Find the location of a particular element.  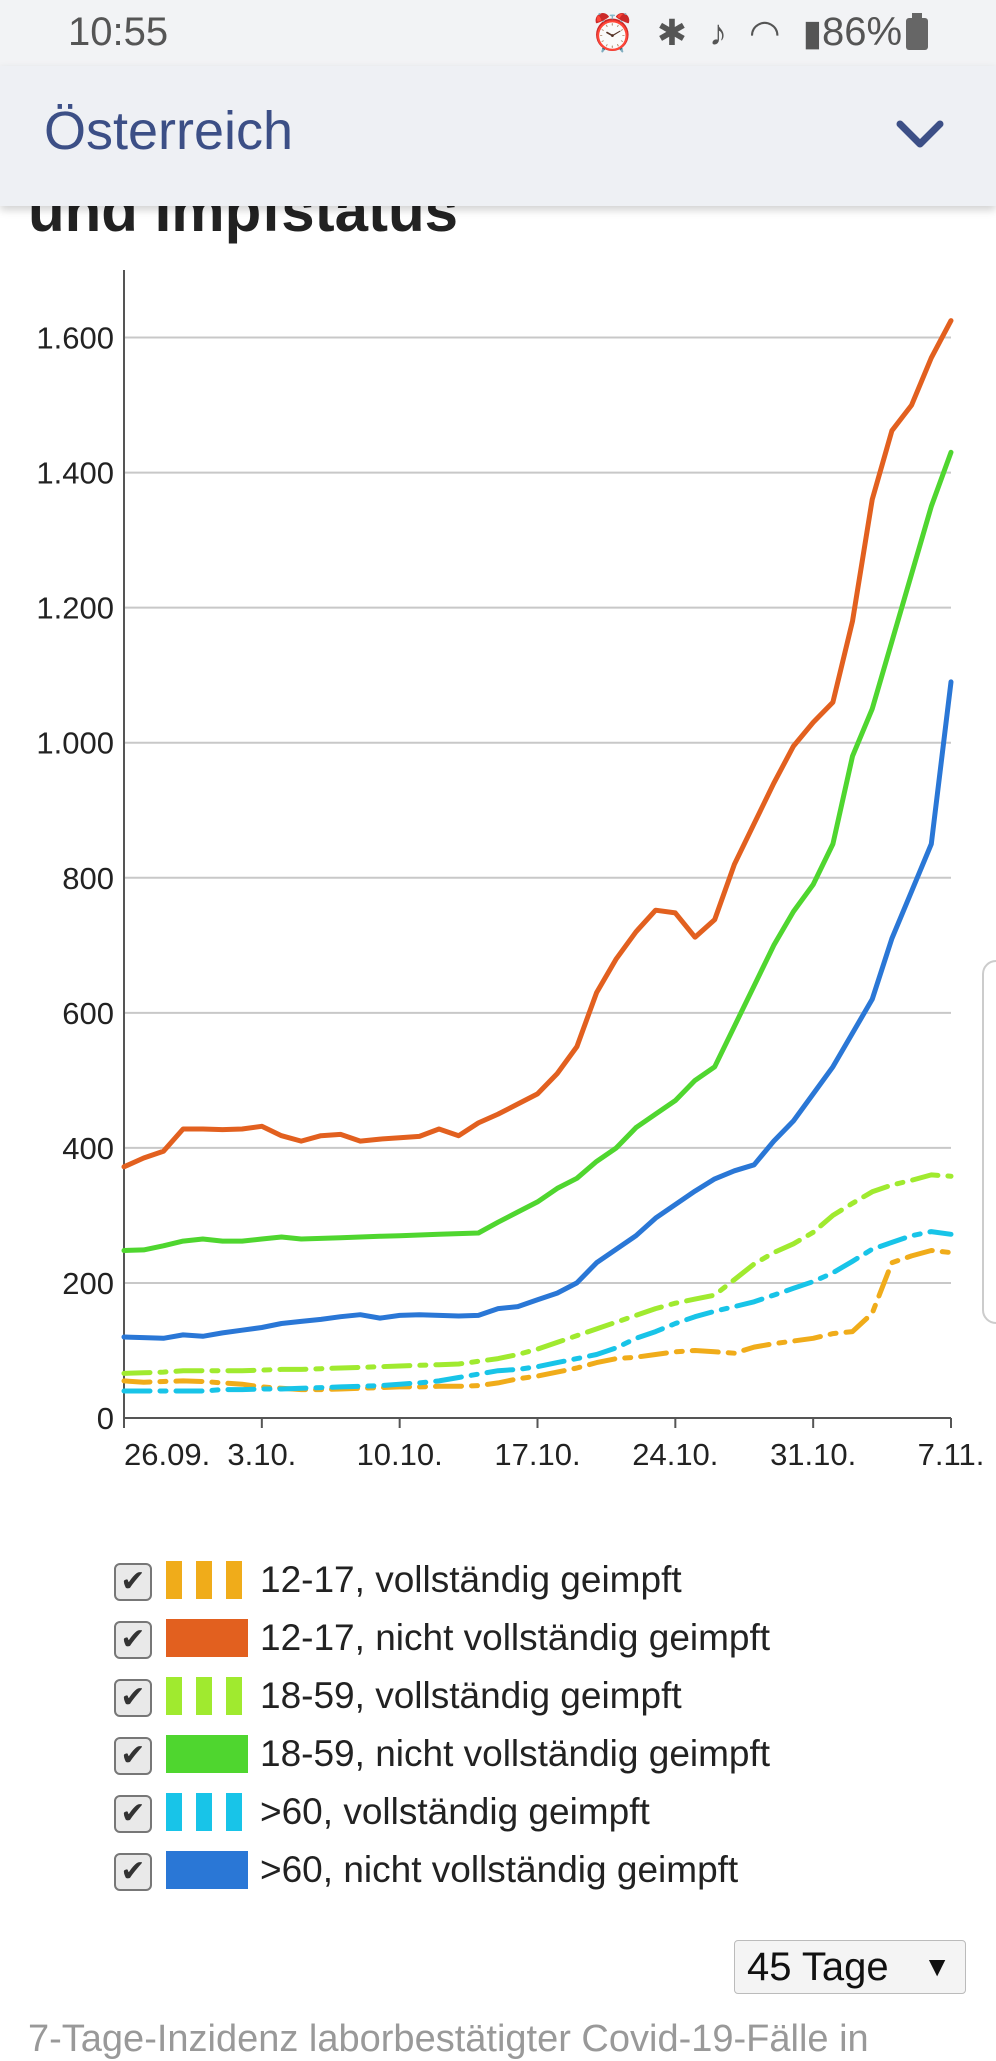

y-tick-label: 1.000 is located at coordinates (75, 743).